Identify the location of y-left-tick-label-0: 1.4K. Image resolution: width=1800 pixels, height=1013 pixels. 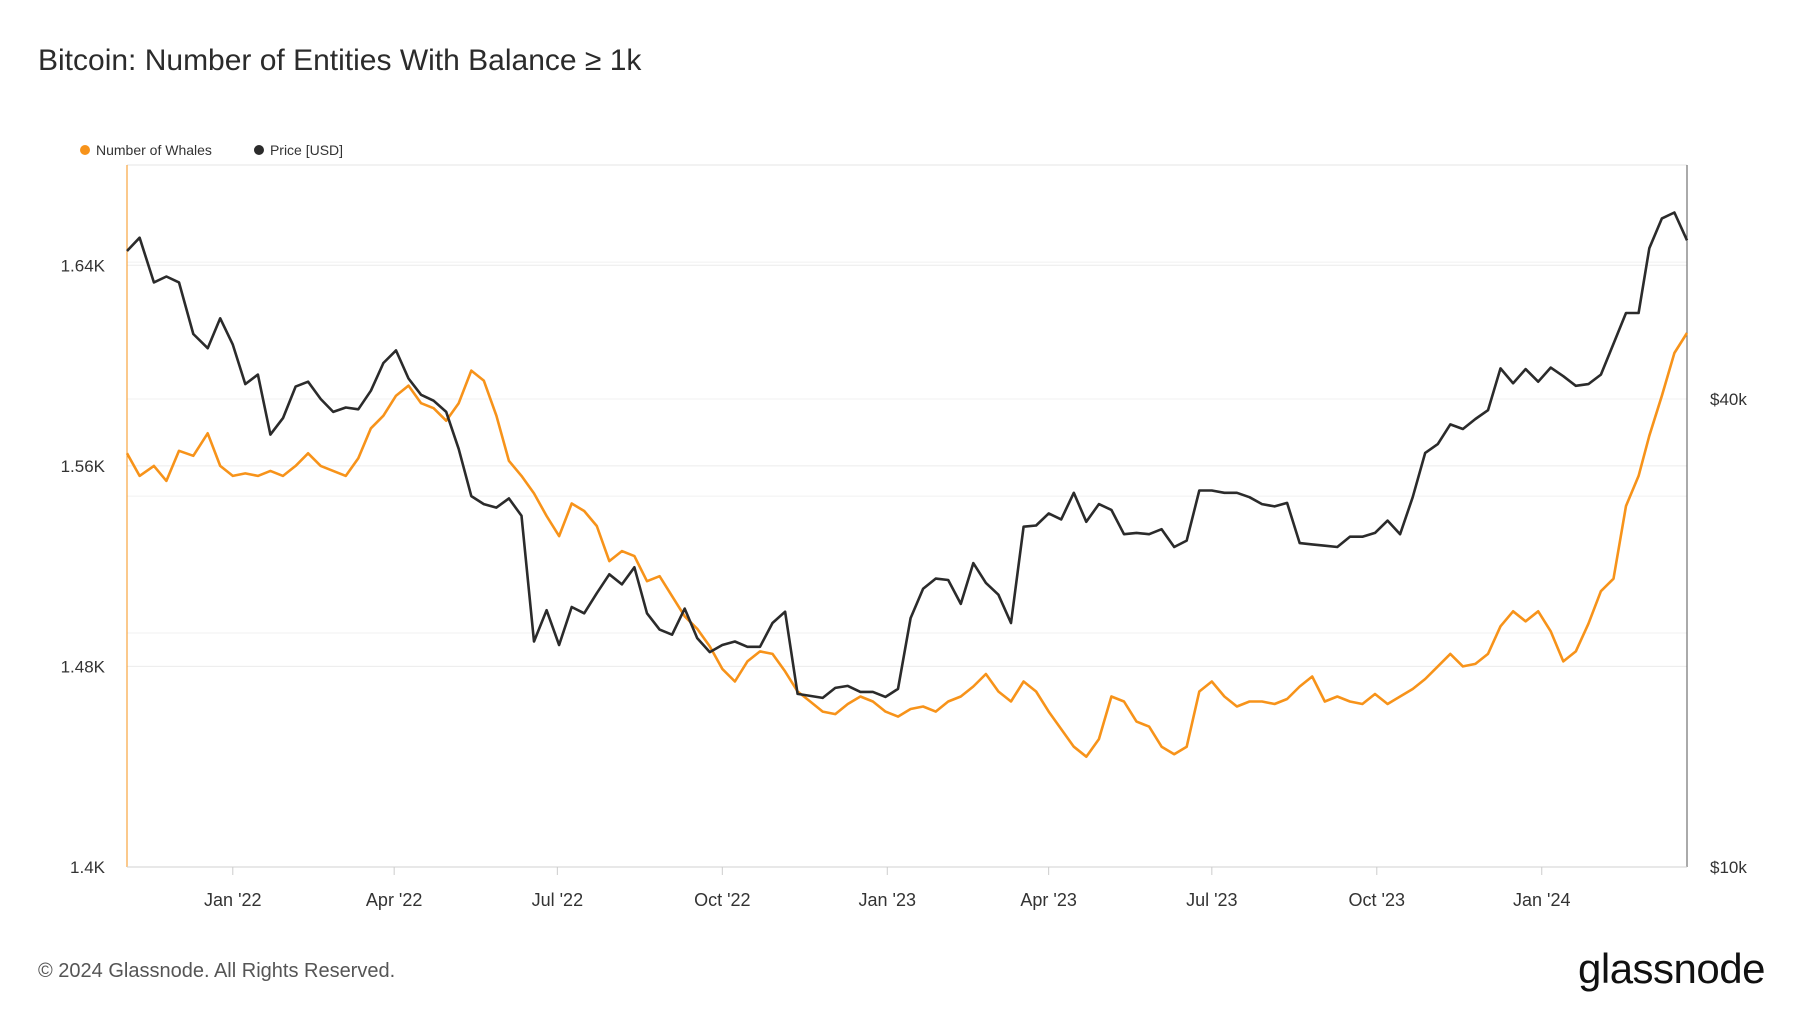
(88, 867).